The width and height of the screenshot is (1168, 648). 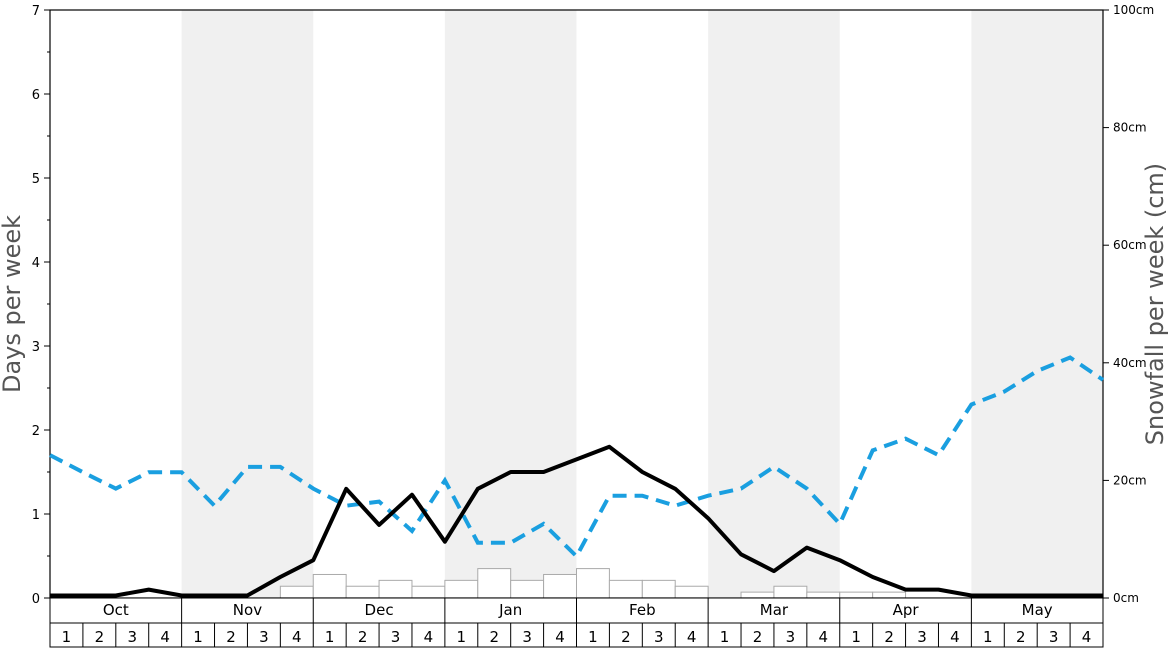 What do you see at coordinates (1154, 304) in the screenshot?
I see `right-axis-title: Snowfall per week (cm)` at bounding box center [1154, 304].